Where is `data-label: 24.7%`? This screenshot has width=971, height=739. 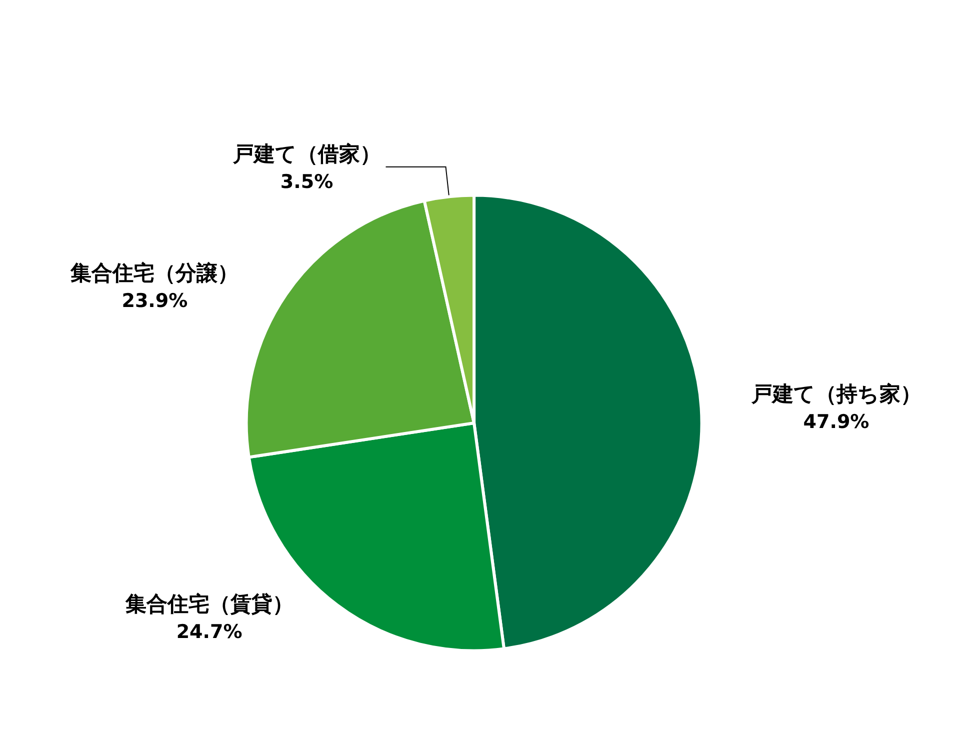
data-label: 24.7% is located at coordinates (209, 632).